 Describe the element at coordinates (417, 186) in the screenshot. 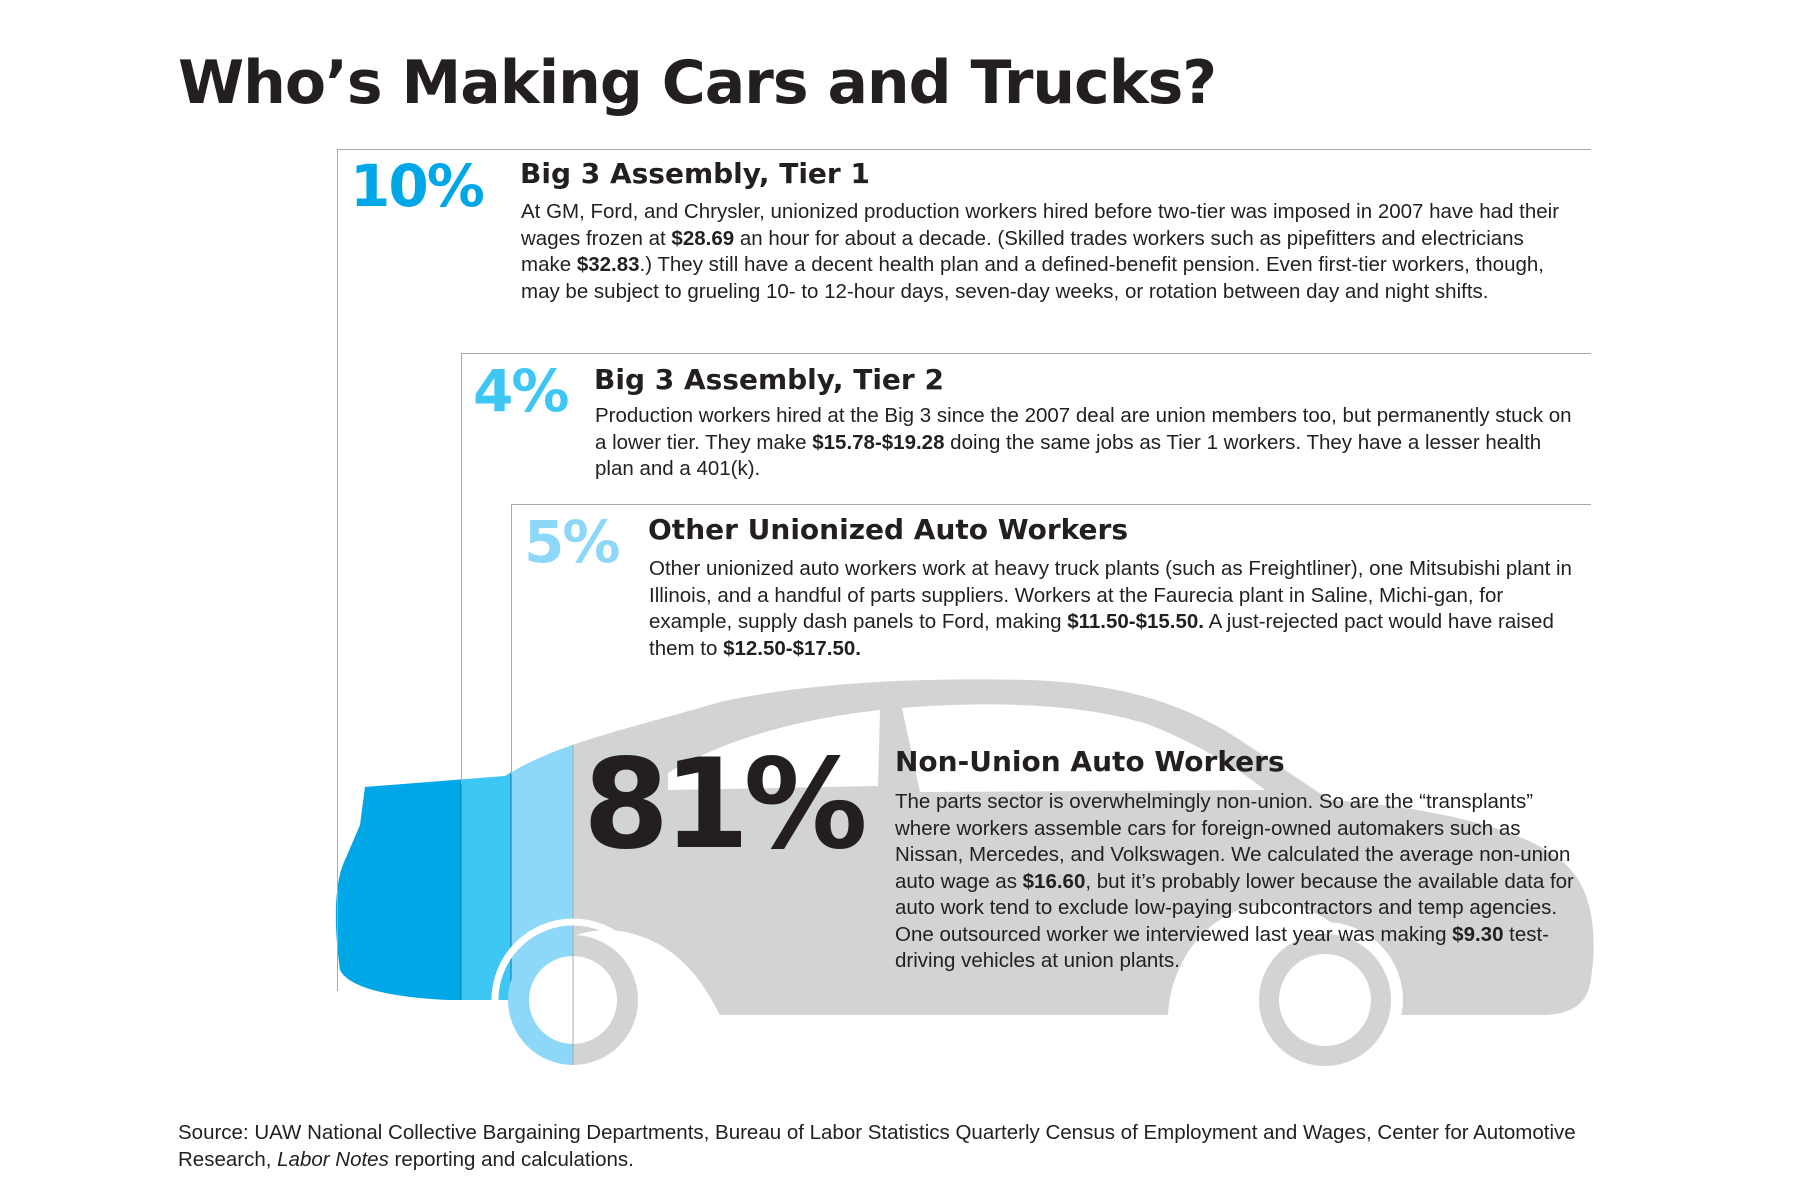

I see `tier1-percent: 10%` at that location.